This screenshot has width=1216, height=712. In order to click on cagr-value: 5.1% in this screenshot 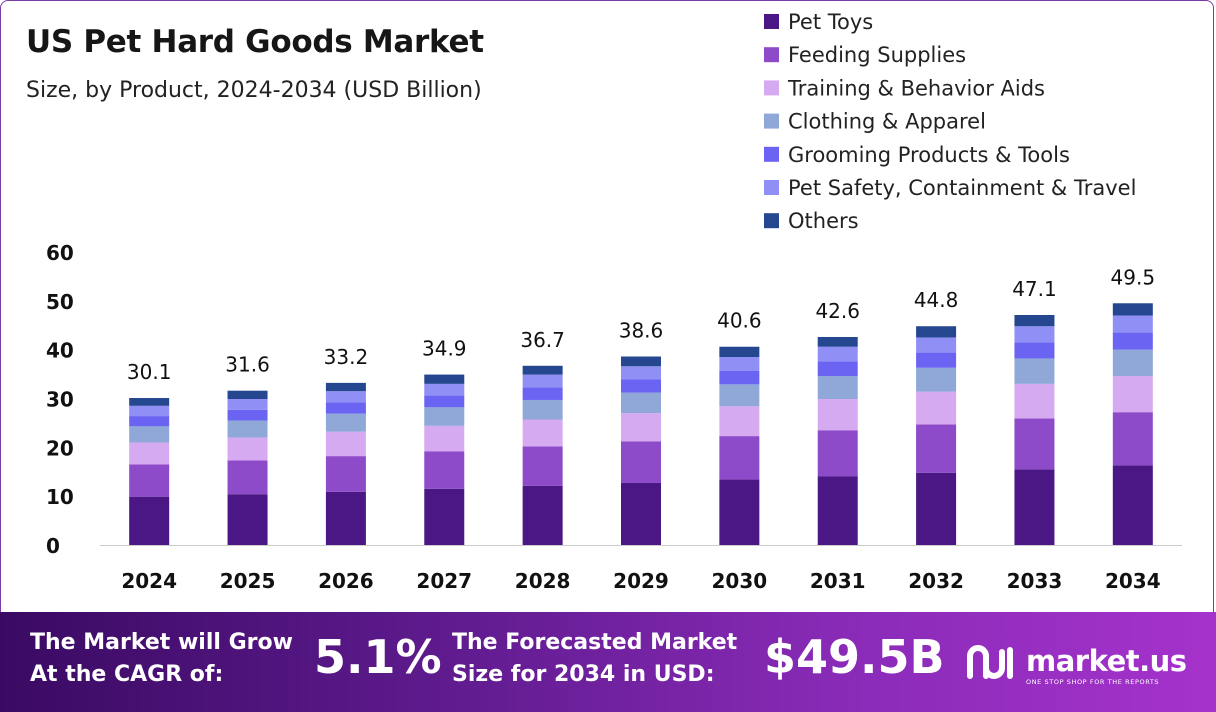, I will do `click(378, 657)`.